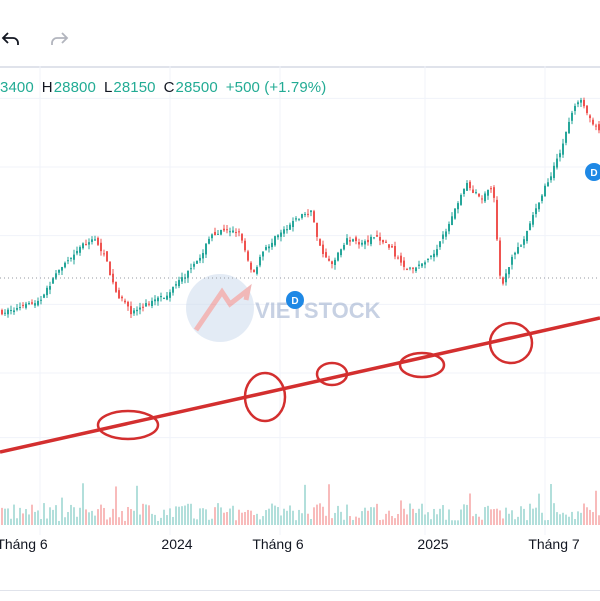 The width and height of the screenshot is (600, 601). What do you see at coordinates (554, 544) in the screenshot?
I see `x-tick-label: Tháng 7` at bounding box center [554, 544].